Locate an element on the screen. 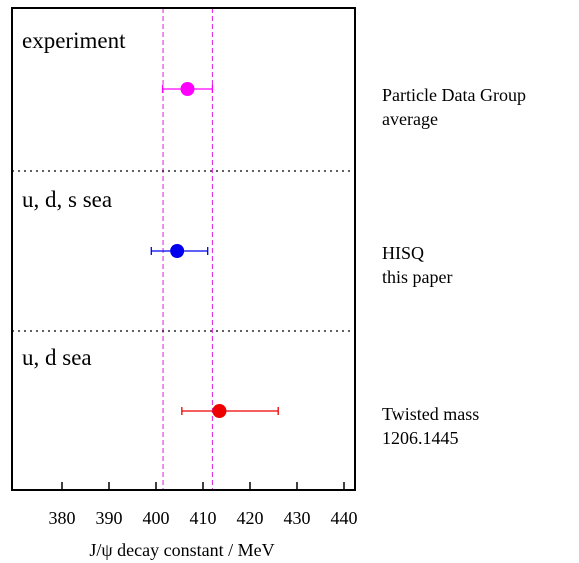 The width and height of the screenshot is (579, 563). data-points is located at coordinates (214, 250).